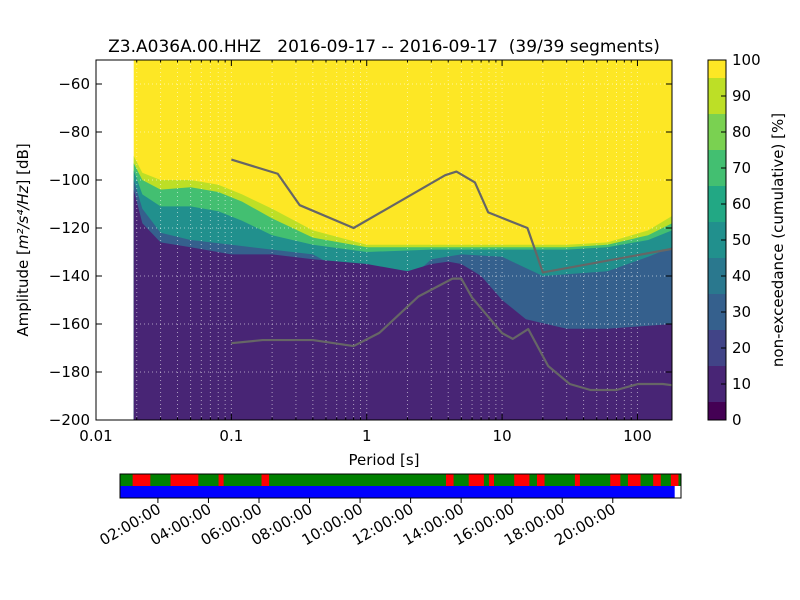 The width and height of the screenshot is (800, 600). I want to click on y-axis-label: Amplitude [m²/s⁴/Hz] [dB], so click(23, 239).